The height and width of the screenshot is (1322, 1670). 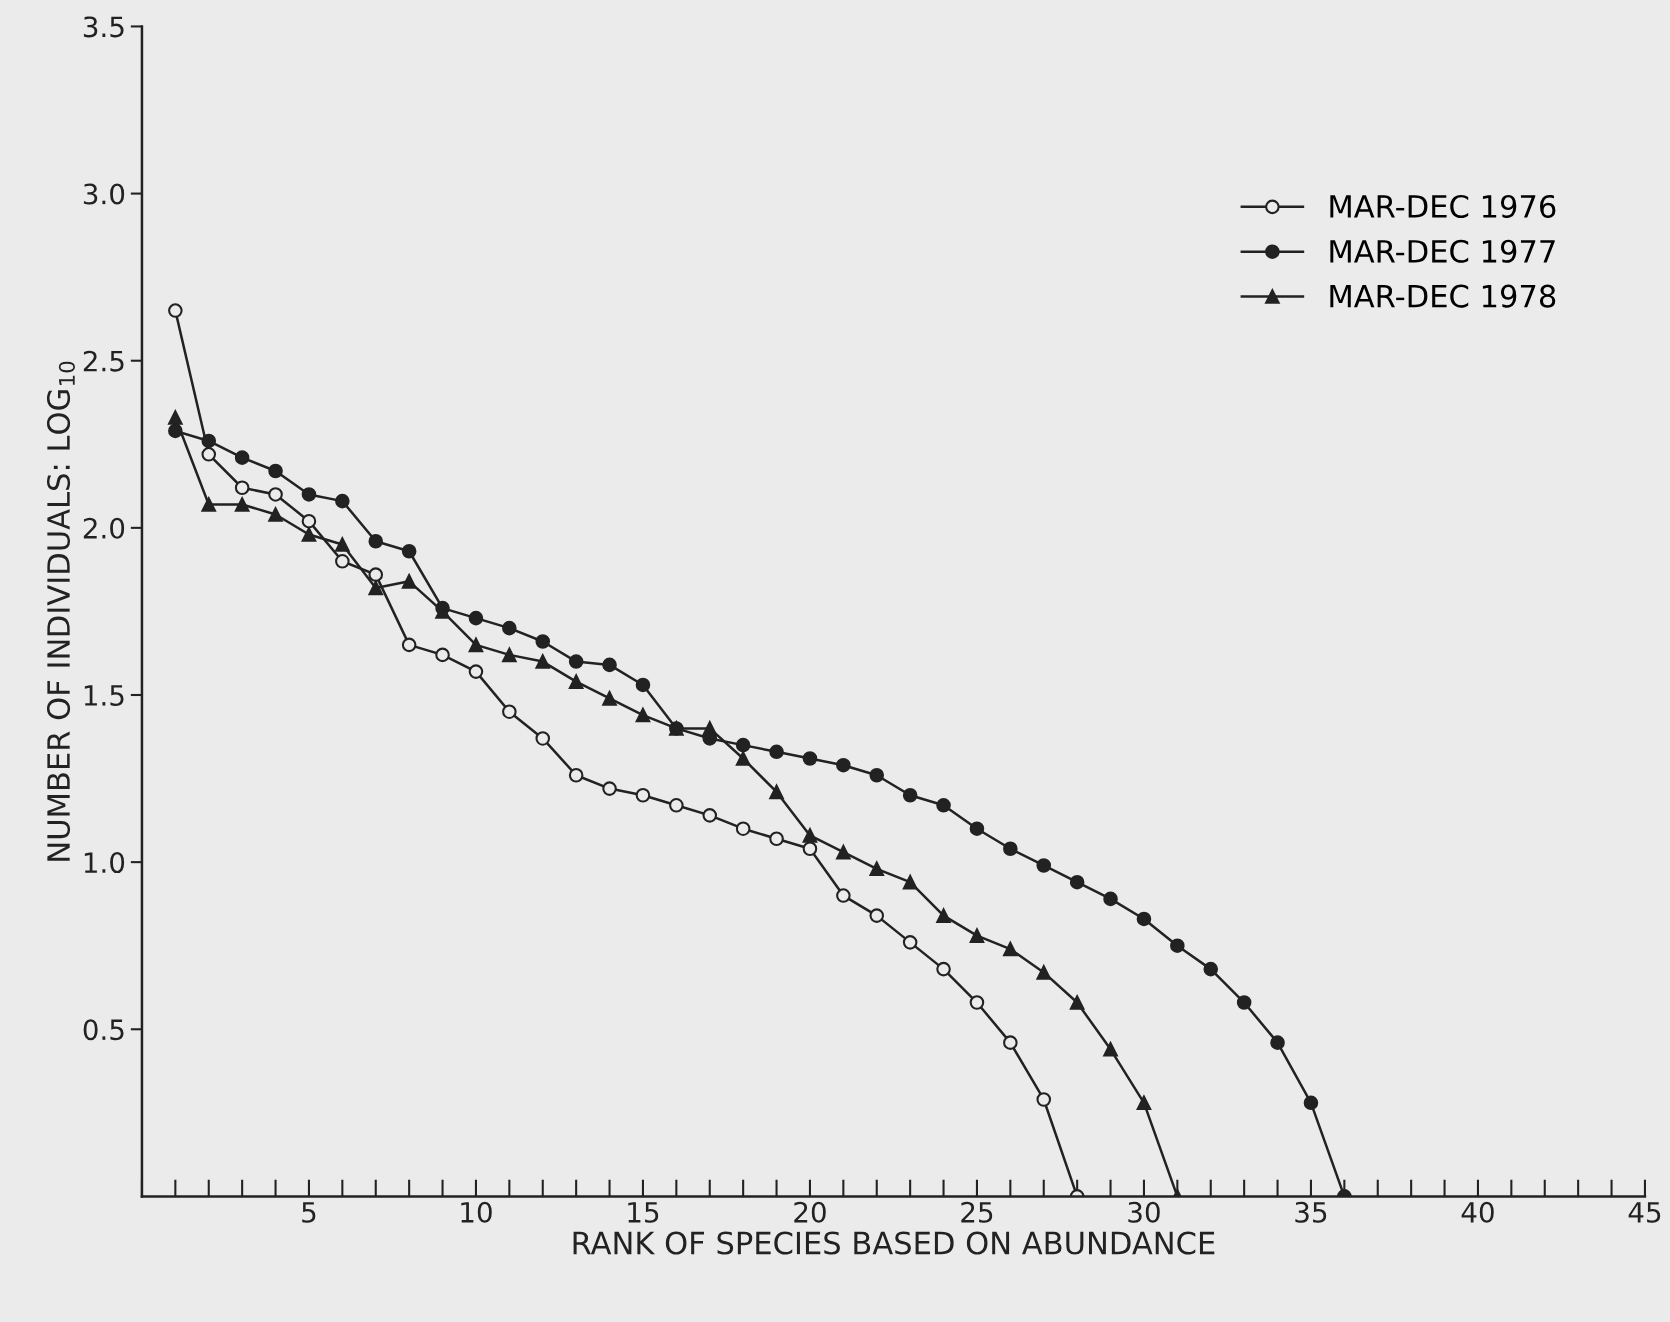 What do you see at coordinates (1311, 1212) in the screenshot?
I see `x-tick-label: 35` at bounding box center [1311, 1212].